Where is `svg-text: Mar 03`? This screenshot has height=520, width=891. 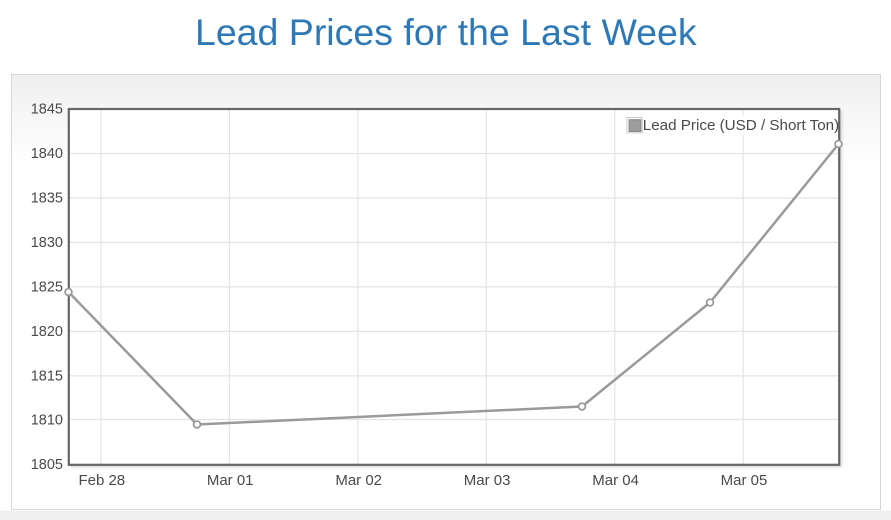 svg-text: Mar 03 is located at coordinates (487, 480).